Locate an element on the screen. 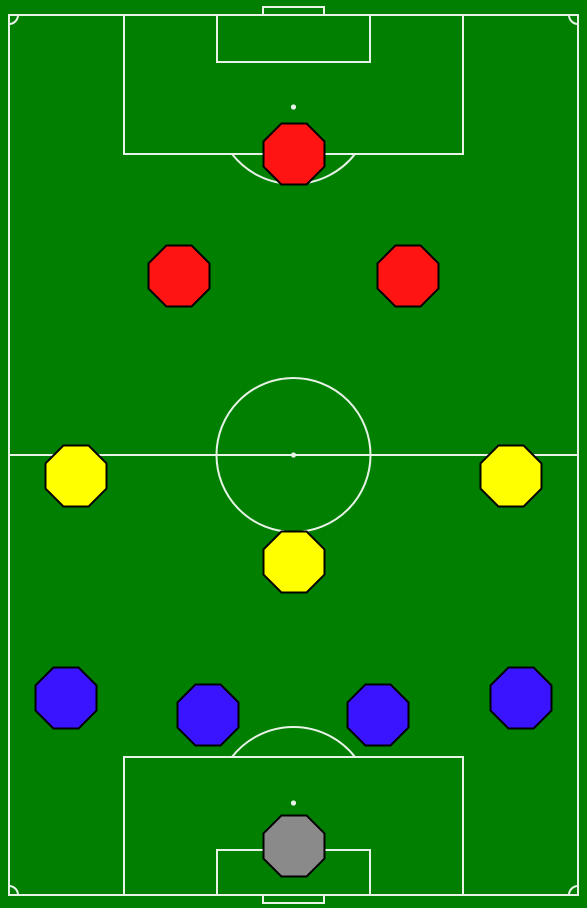 The width and height of the screenshot is (587, 908). corner-arc-bottom-right is located at coordinates (573, 890).